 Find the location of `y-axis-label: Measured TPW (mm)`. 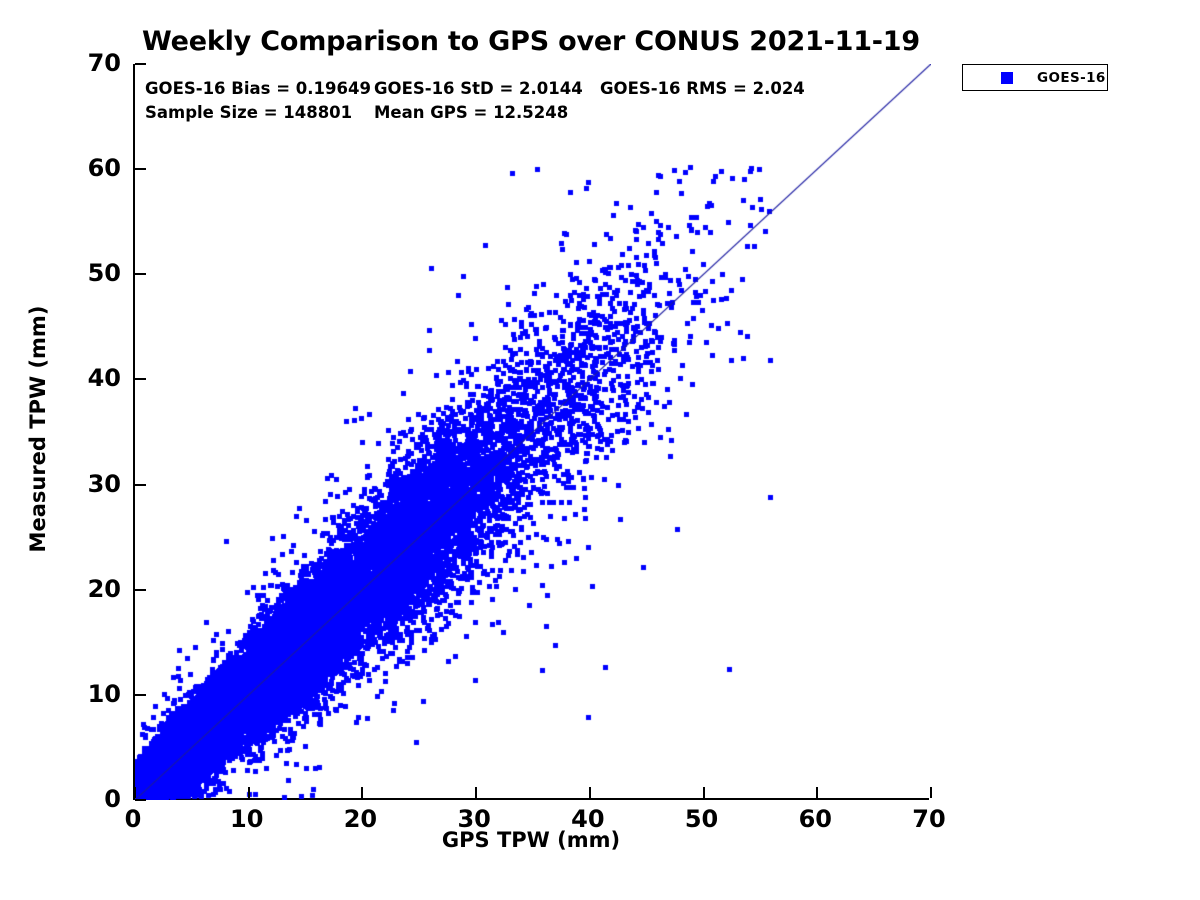

y-axis-label: Measured TPW (mm) is located at coordinates (38, 429).